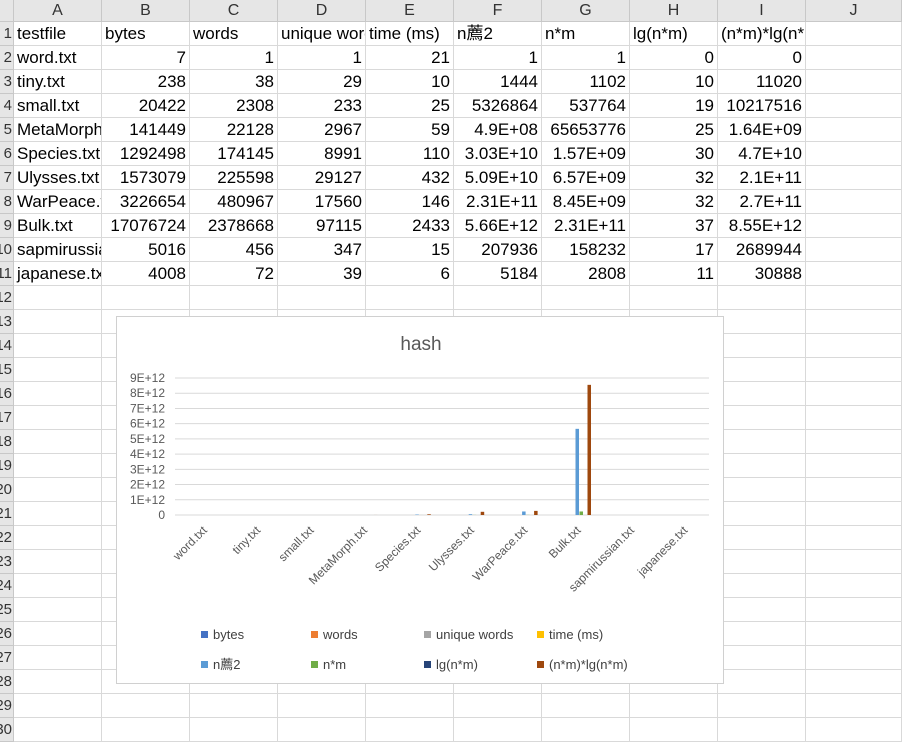  What do you see at coordinates (762, 58) in the screenshot?
I see `cell: 0` at bounding box center [762, 58].